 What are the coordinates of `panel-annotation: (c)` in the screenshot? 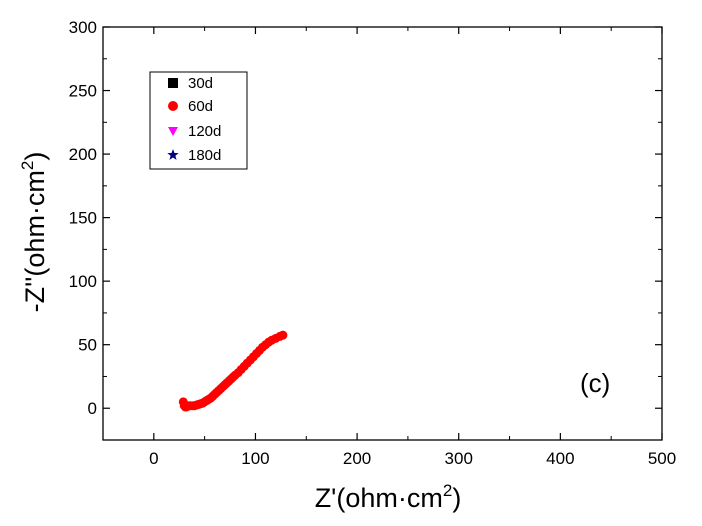 It's located at (595, 383).